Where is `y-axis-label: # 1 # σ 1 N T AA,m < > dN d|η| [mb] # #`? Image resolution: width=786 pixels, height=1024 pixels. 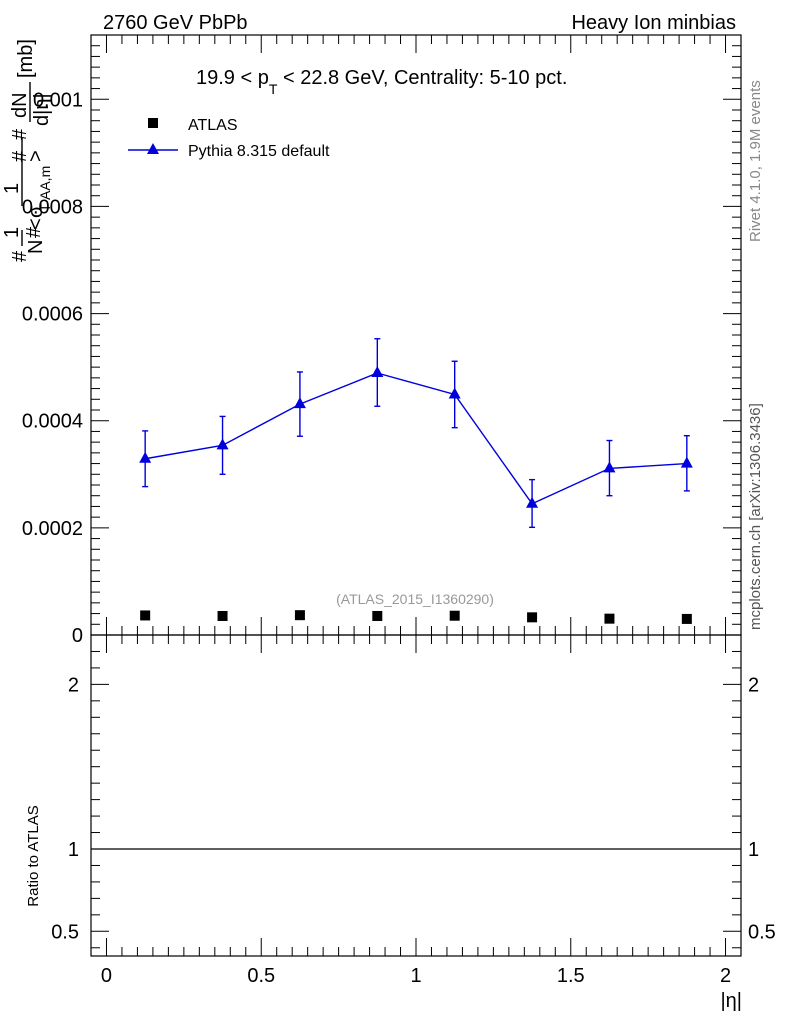 y-axis-label: # 1 # σ 1 N T AA,m < > dN d|η| [mb] # # is located at coordinates (27, 150).